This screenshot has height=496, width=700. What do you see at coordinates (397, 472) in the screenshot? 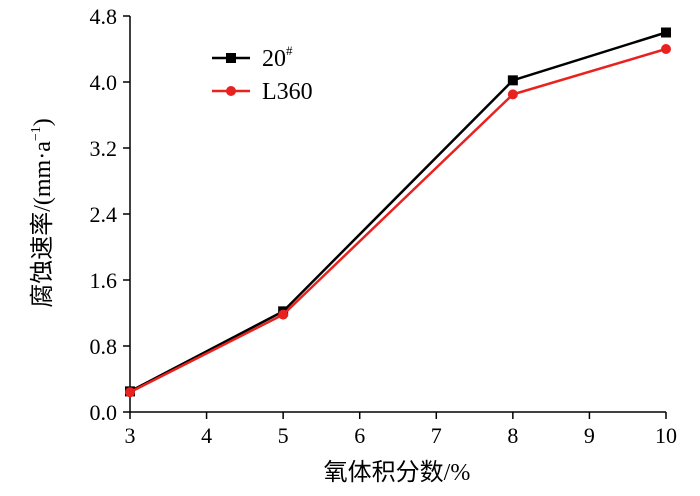
I see `x-axis-title: 氧体积分数/%` at bounding box center [397, 472].